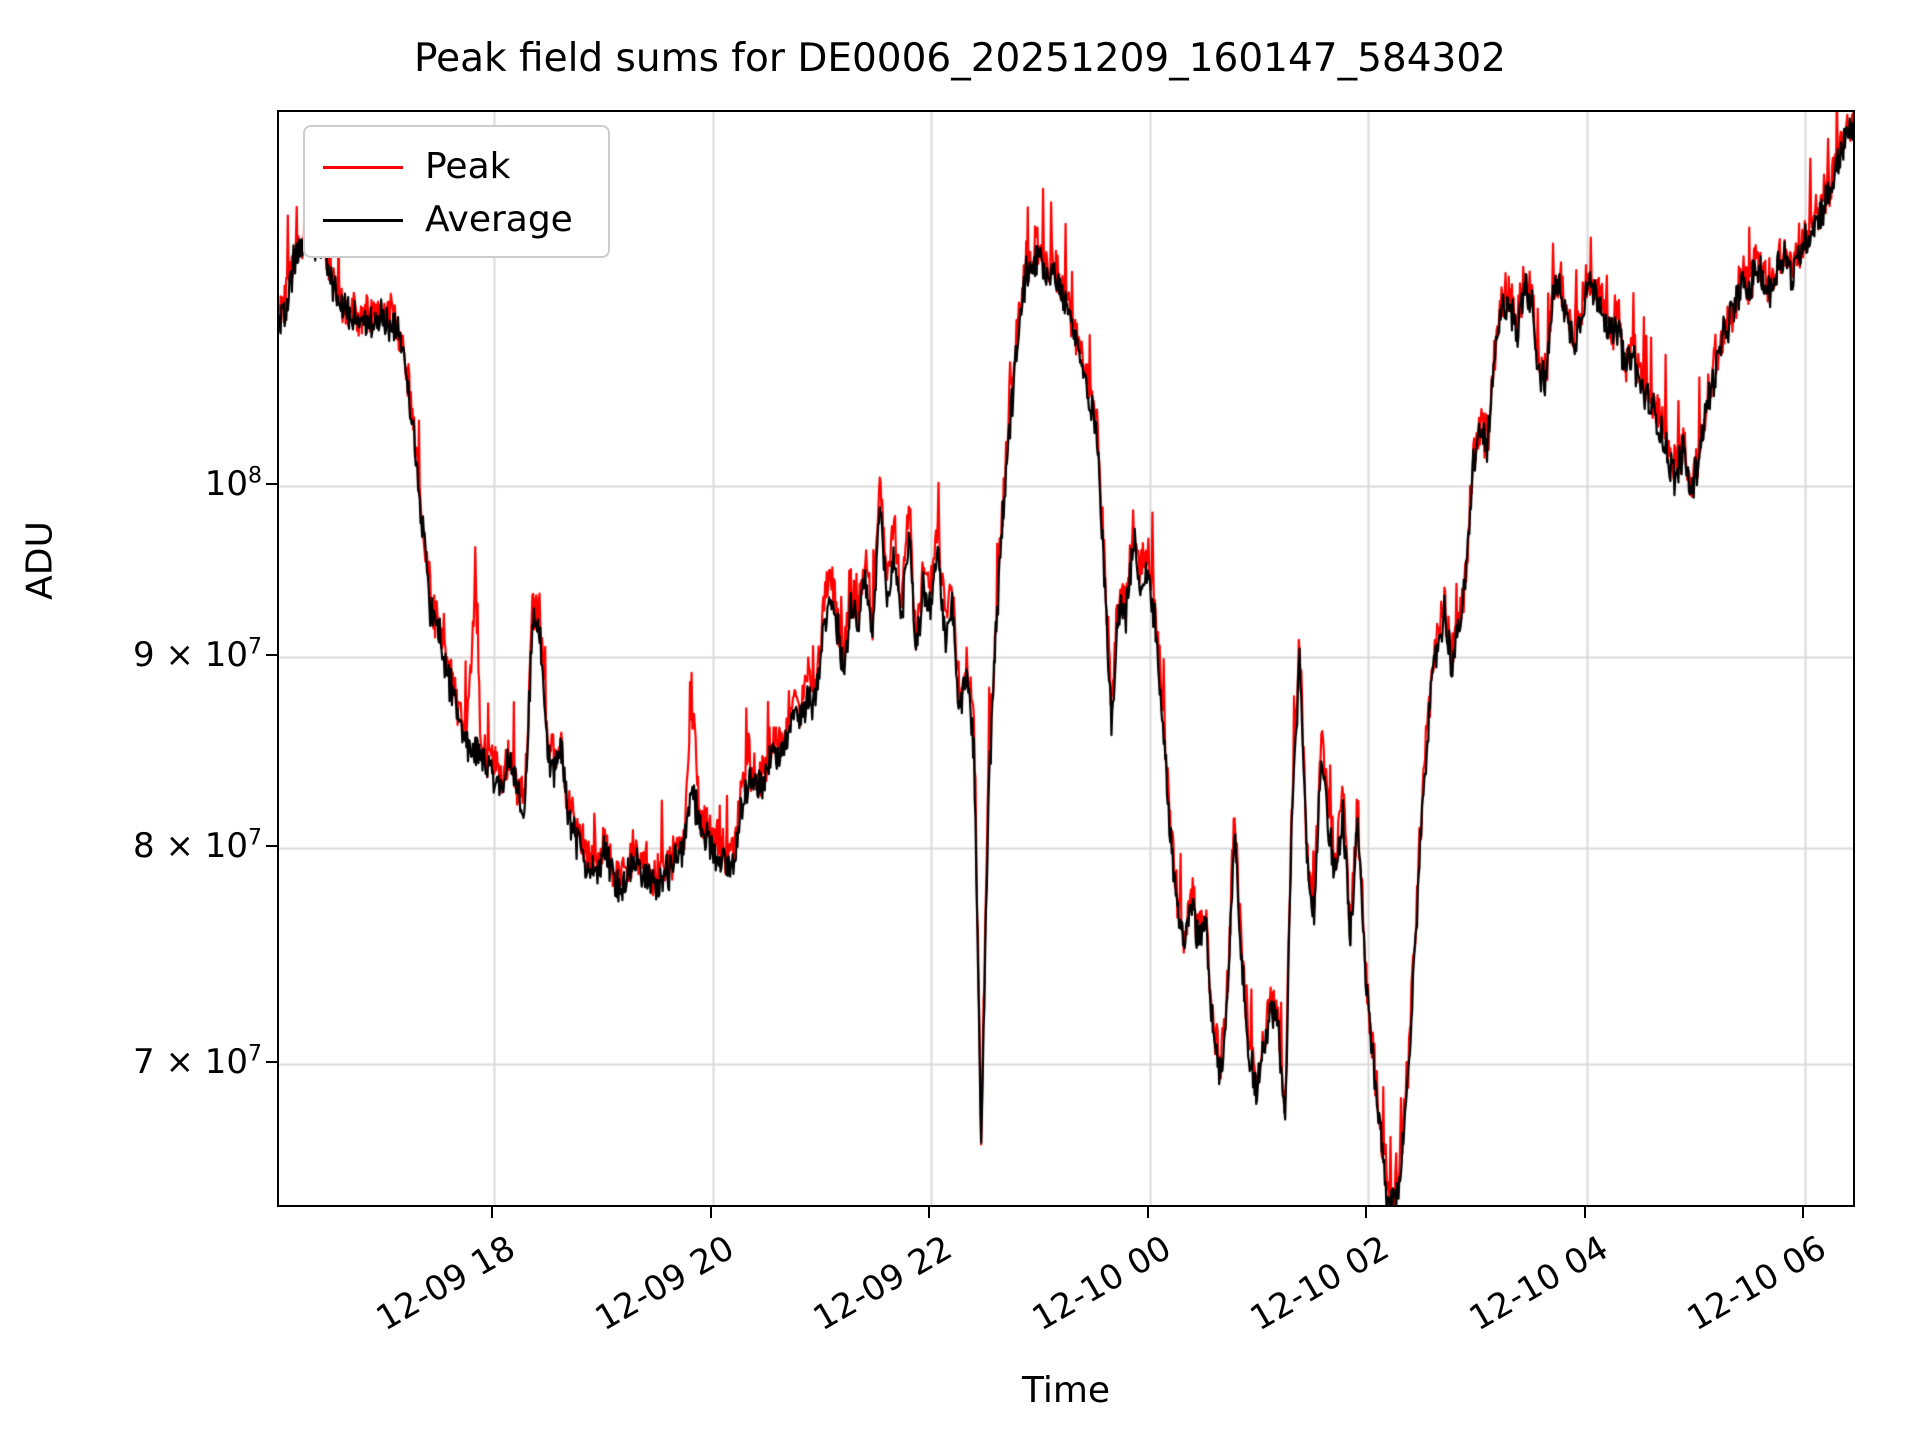  What do you see at coordinates (499, 219) in the screenshot?
I see `legend-label-average: Average` at bounding box center [499, 219].